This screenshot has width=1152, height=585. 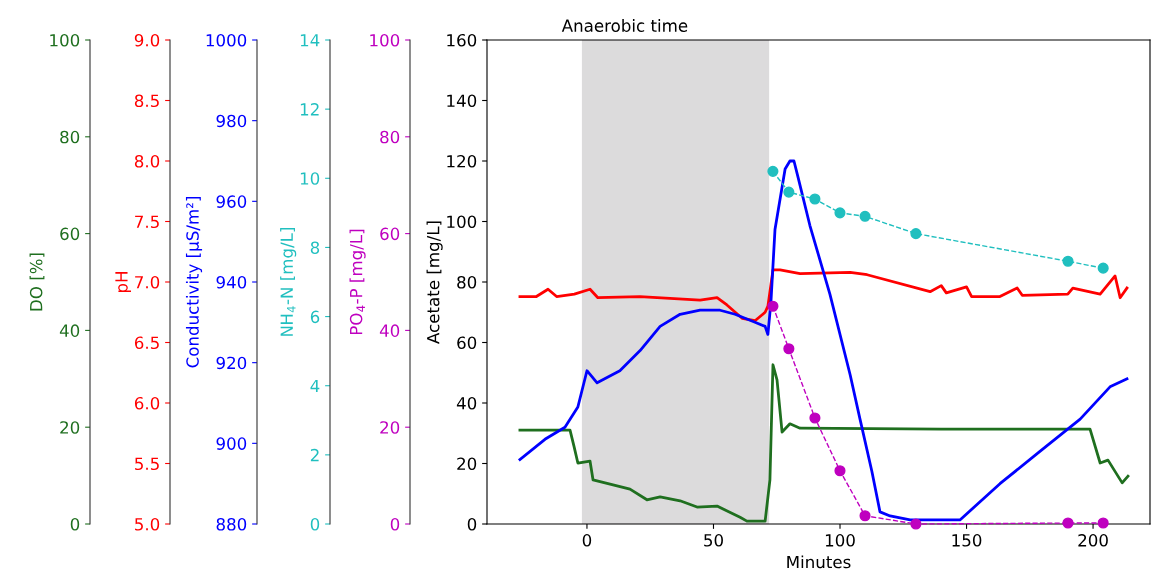 What do you see at coordinates (1093, 540) in the screenshot?
I see `x-tick-label: 200` at bounding box center [1093, 540].